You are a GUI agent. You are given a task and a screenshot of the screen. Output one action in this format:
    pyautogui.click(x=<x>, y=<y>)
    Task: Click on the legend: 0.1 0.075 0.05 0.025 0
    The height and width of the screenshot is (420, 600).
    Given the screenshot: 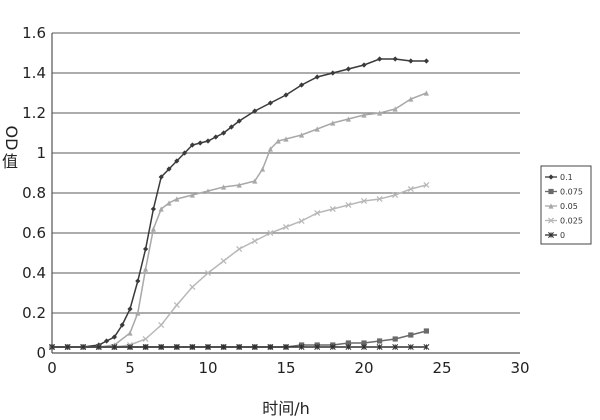 What is the action you would take?
    pyautogui.click(x=566, y=205)
    